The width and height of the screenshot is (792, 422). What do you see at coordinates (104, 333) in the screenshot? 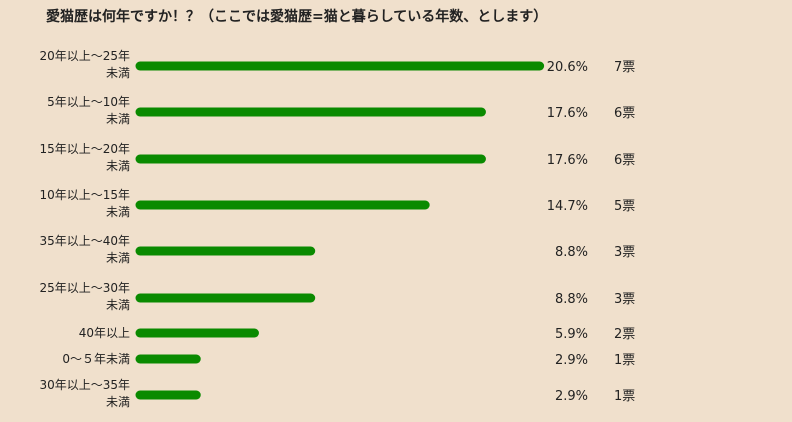
I see `category-label: 40年以上` at bounding box center [104, 333].